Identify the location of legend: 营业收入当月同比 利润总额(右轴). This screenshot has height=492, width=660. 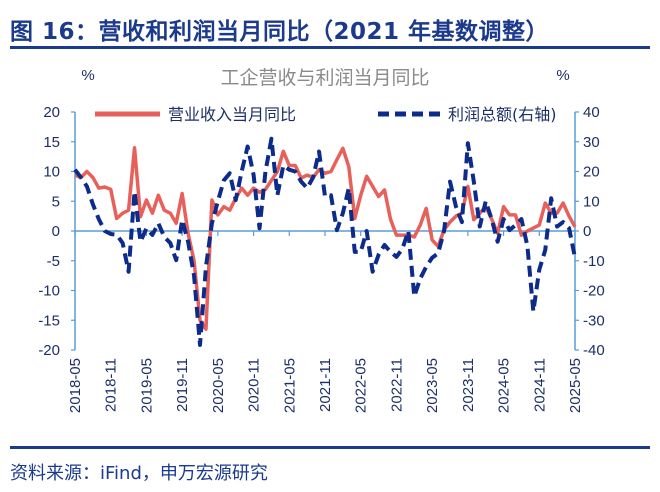
(326, 114).